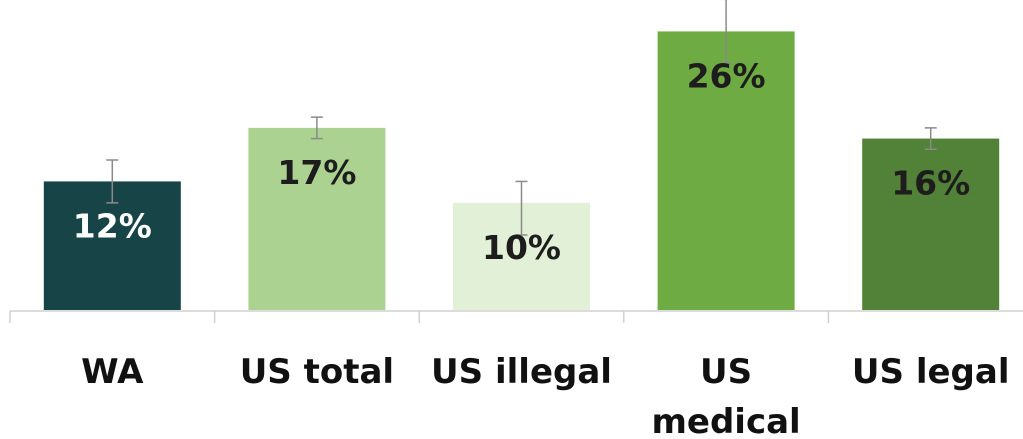 This screenshot has height=439, width=1023. Describe the element at coordinates (521, 372) in the screenshot. I see `category-label: US illegal` at that location.